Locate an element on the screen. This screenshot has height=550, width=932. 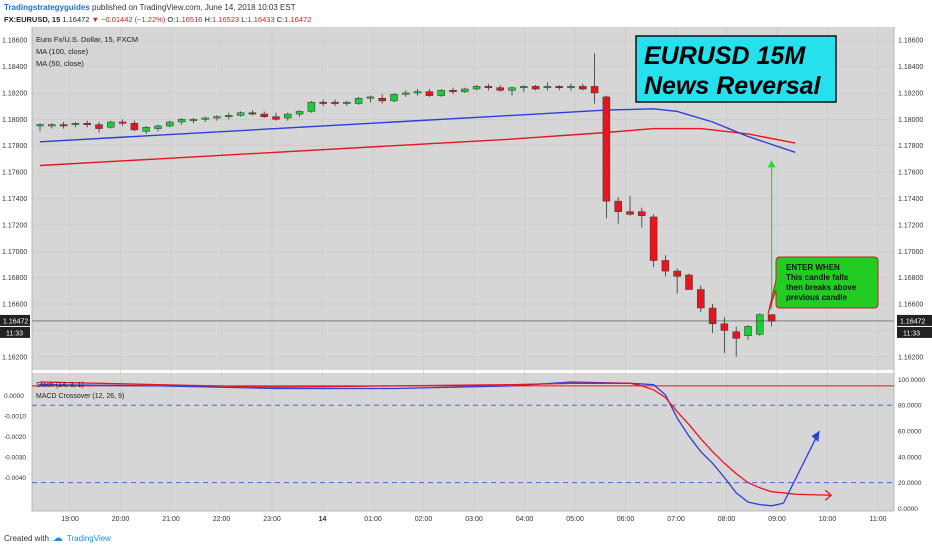
footer: Created with ☁ TradingView is located at coordinates (57, 538).